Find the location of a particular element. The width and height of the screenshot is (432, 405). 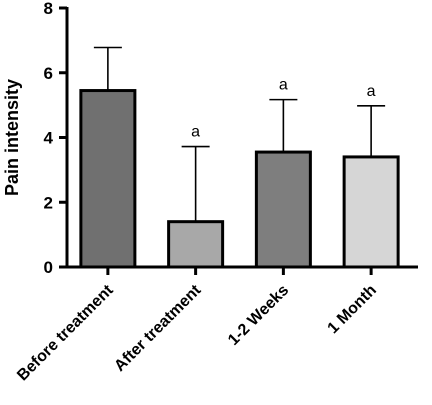

y-ticks: 0 2 4 6 8 is located at coordinates (55, 138).